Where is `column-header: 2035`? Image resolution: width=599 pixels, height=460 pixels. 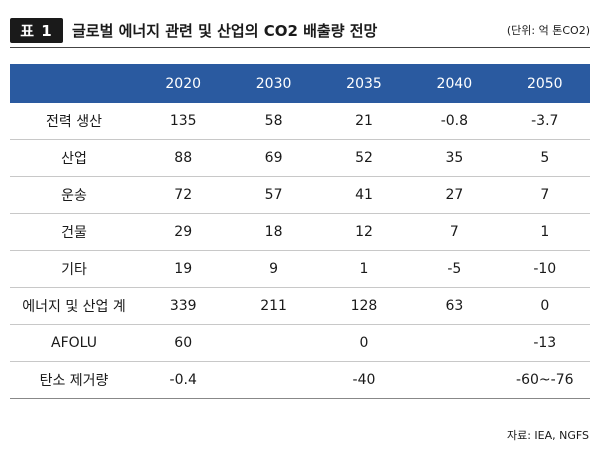
column-header: 2035 is located at coordinates (364, 83).